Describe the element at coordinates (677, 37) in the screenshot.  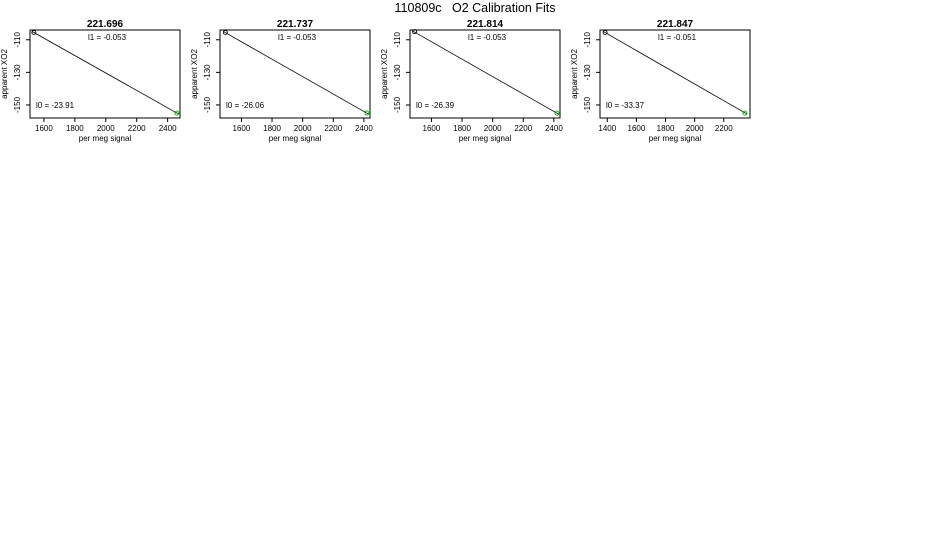
I see `slope-annotation: l1 = -0.051` at that location.